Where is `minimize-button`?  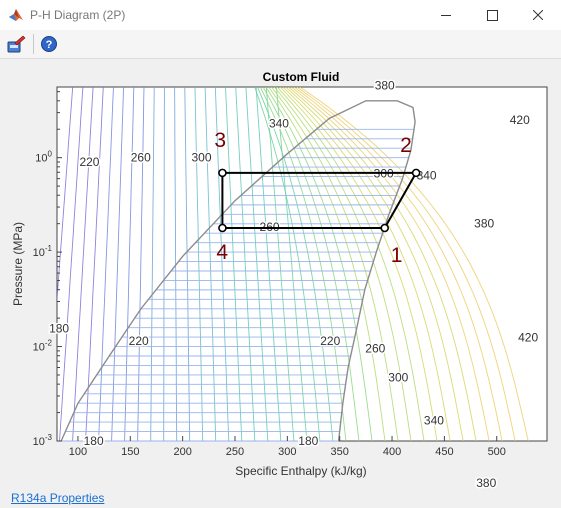
minimize-button is located at coordinates (446, 15).